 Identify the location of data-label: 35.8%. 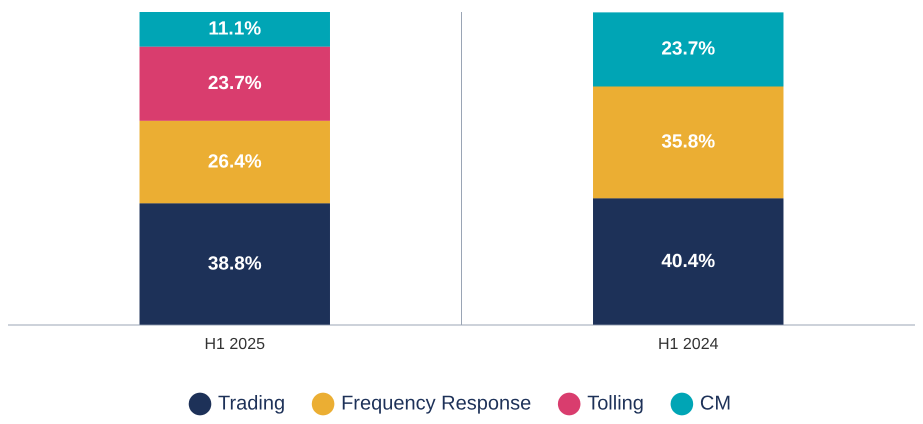
(688, 142).